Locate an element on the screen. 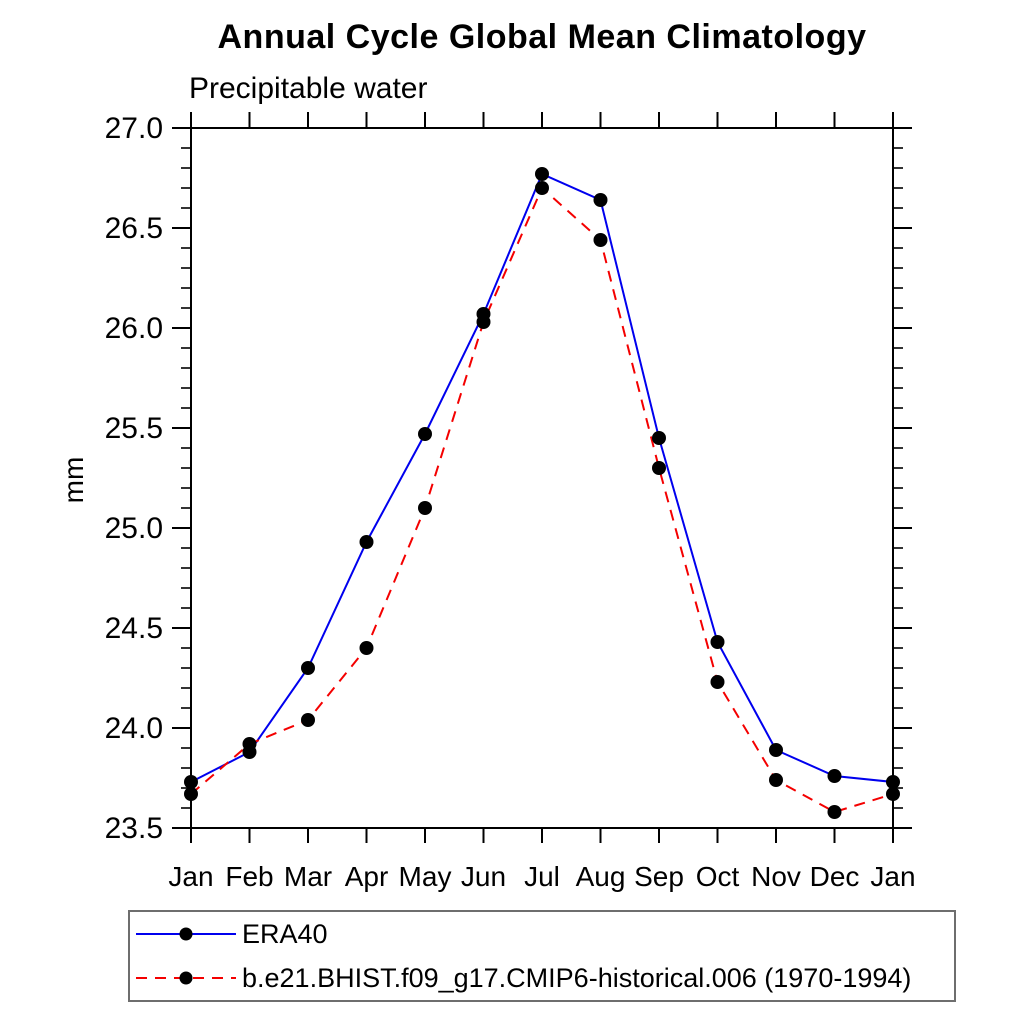 Image resolution: width=1024 pixels, height=1024 pixels. x-tick-label: Oct is located at coordinates (718, 876).